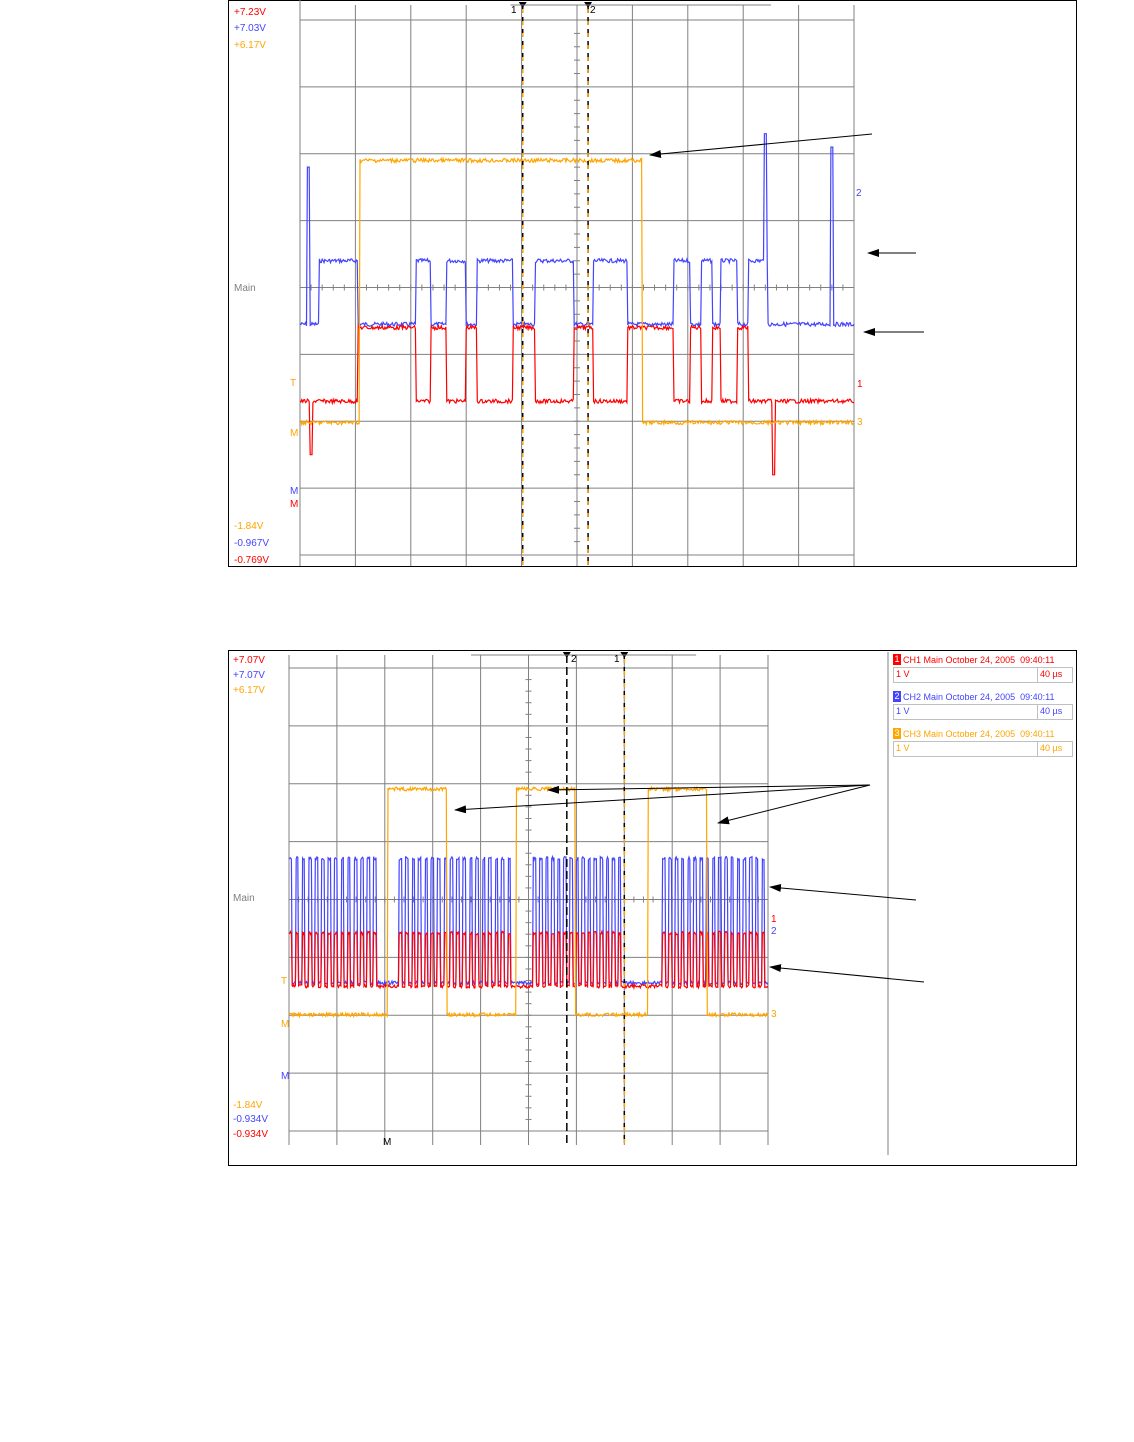 This screenshot has height=1442, width=1134. I want to click on ch2-top-voltage: +7.07V, so click(249, 675).